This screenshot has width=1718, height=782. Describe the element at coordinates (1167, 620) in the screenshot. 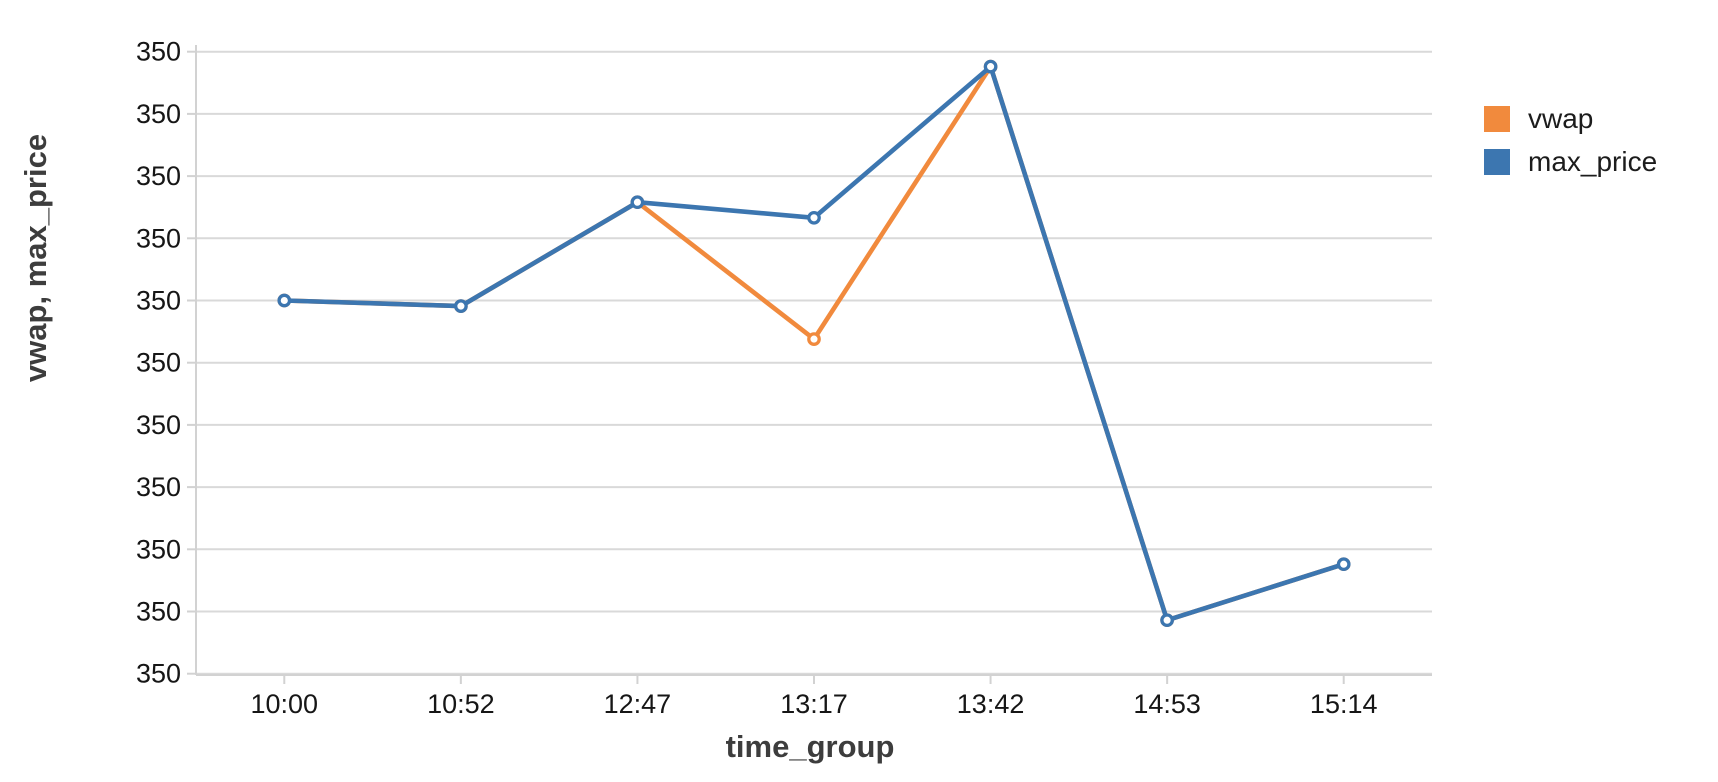

I see `max_price-point-14:53` at that location.